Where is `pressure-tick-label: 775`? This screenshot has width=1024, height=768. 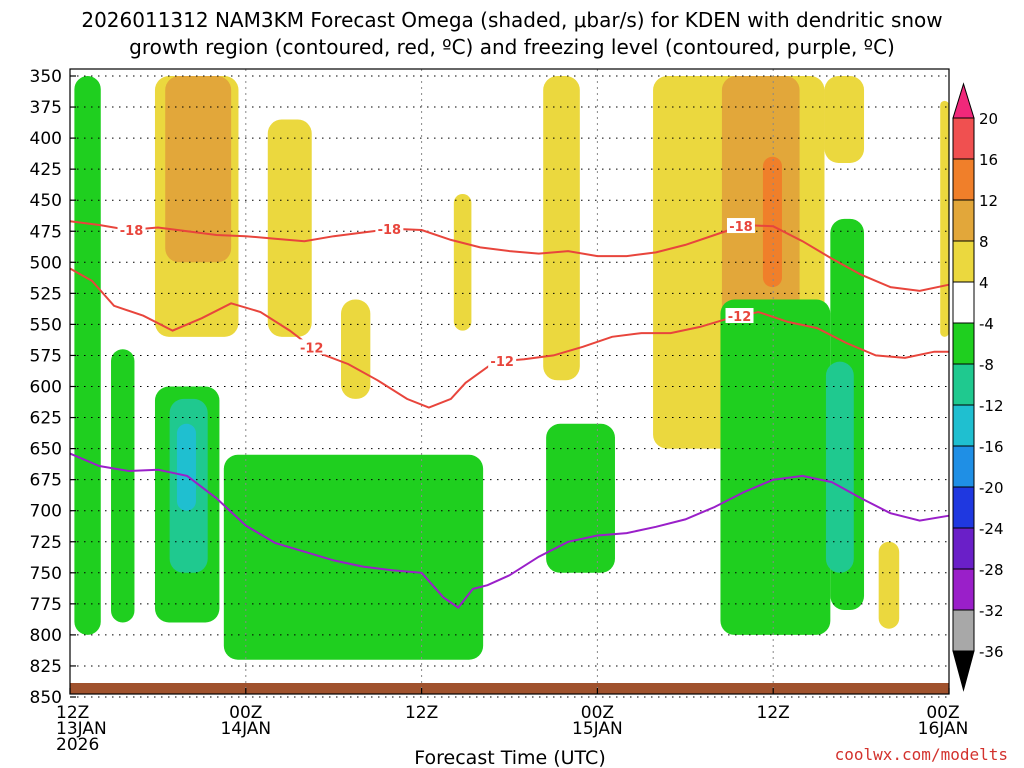
pressure-tick-label: 775 is located at coordinates (46, 605).